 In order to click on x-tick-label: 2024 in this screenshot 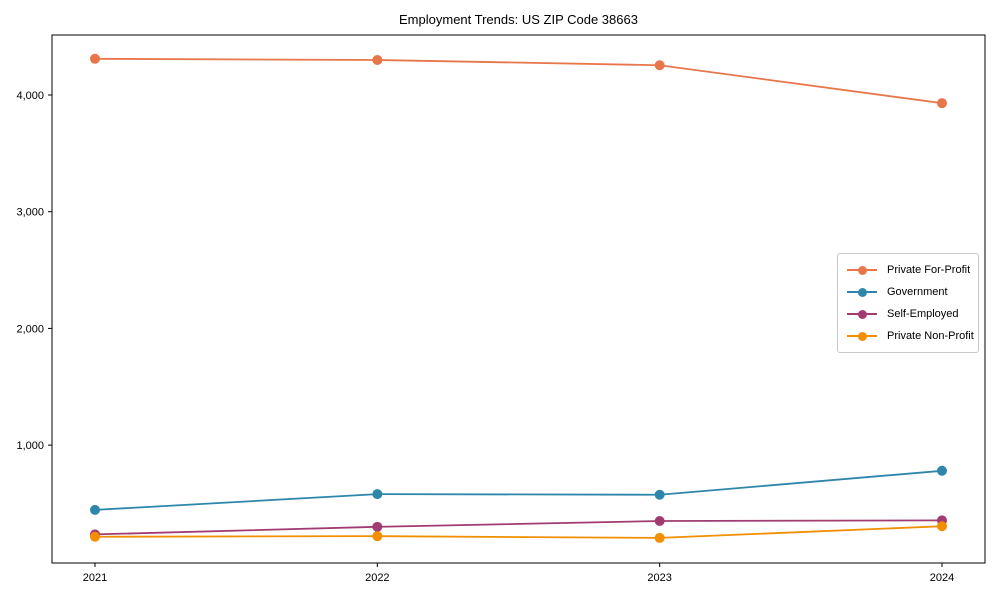, I will do `click(942, 578)`.